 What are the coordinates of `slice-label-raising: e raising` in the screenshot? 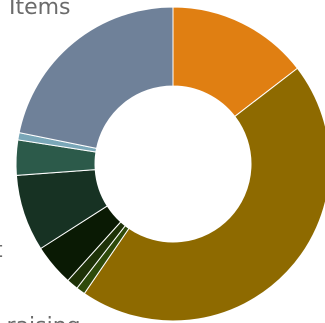 It's located at (40, 318).